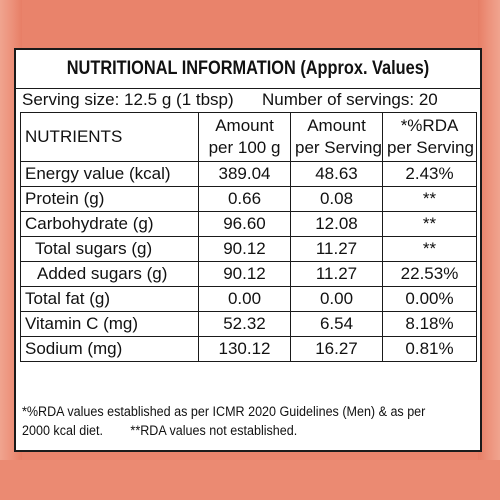  I want to click on row-vitamin-c-name: Vitamin C (mg), so click(109, 324).